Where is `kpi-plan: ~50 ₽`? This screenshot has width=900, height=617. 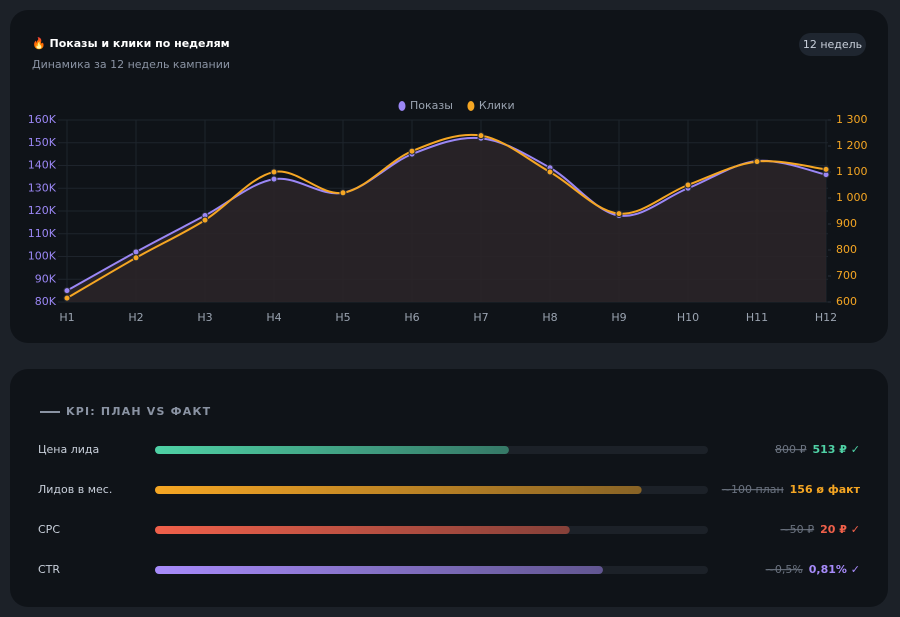 kpi-plan: ~50 ₽ is located at coordinates (797, 529).